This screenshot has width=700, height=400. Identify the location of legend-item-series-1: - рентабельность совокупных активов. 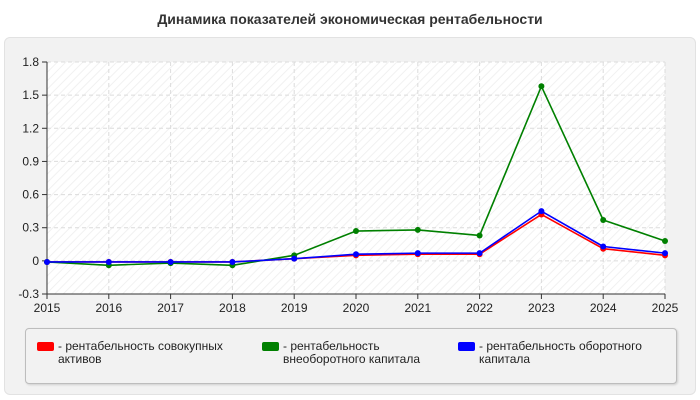
(130, 353).